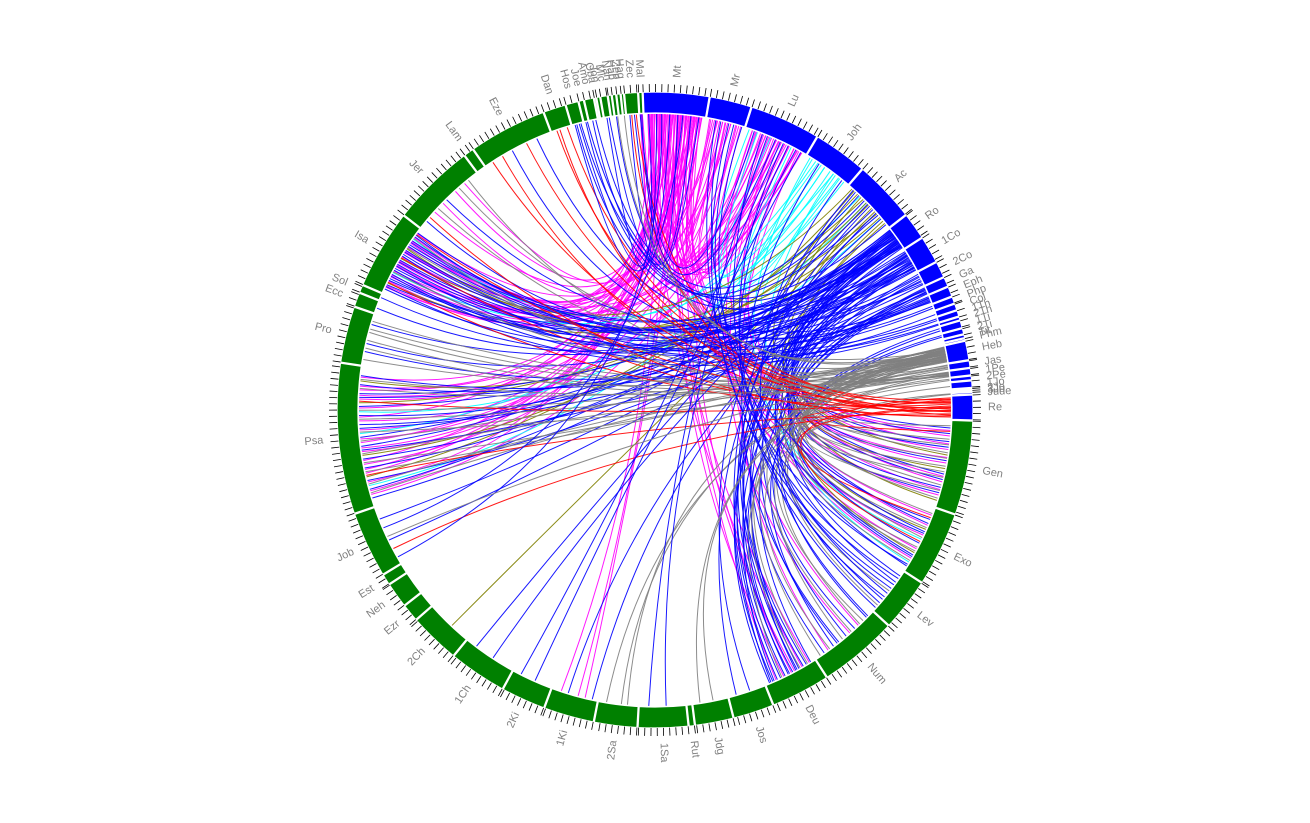  What do you see at coordinates (611, 105) in the screenshot?
I see `segment-nah` at bounding box center [611, 105].